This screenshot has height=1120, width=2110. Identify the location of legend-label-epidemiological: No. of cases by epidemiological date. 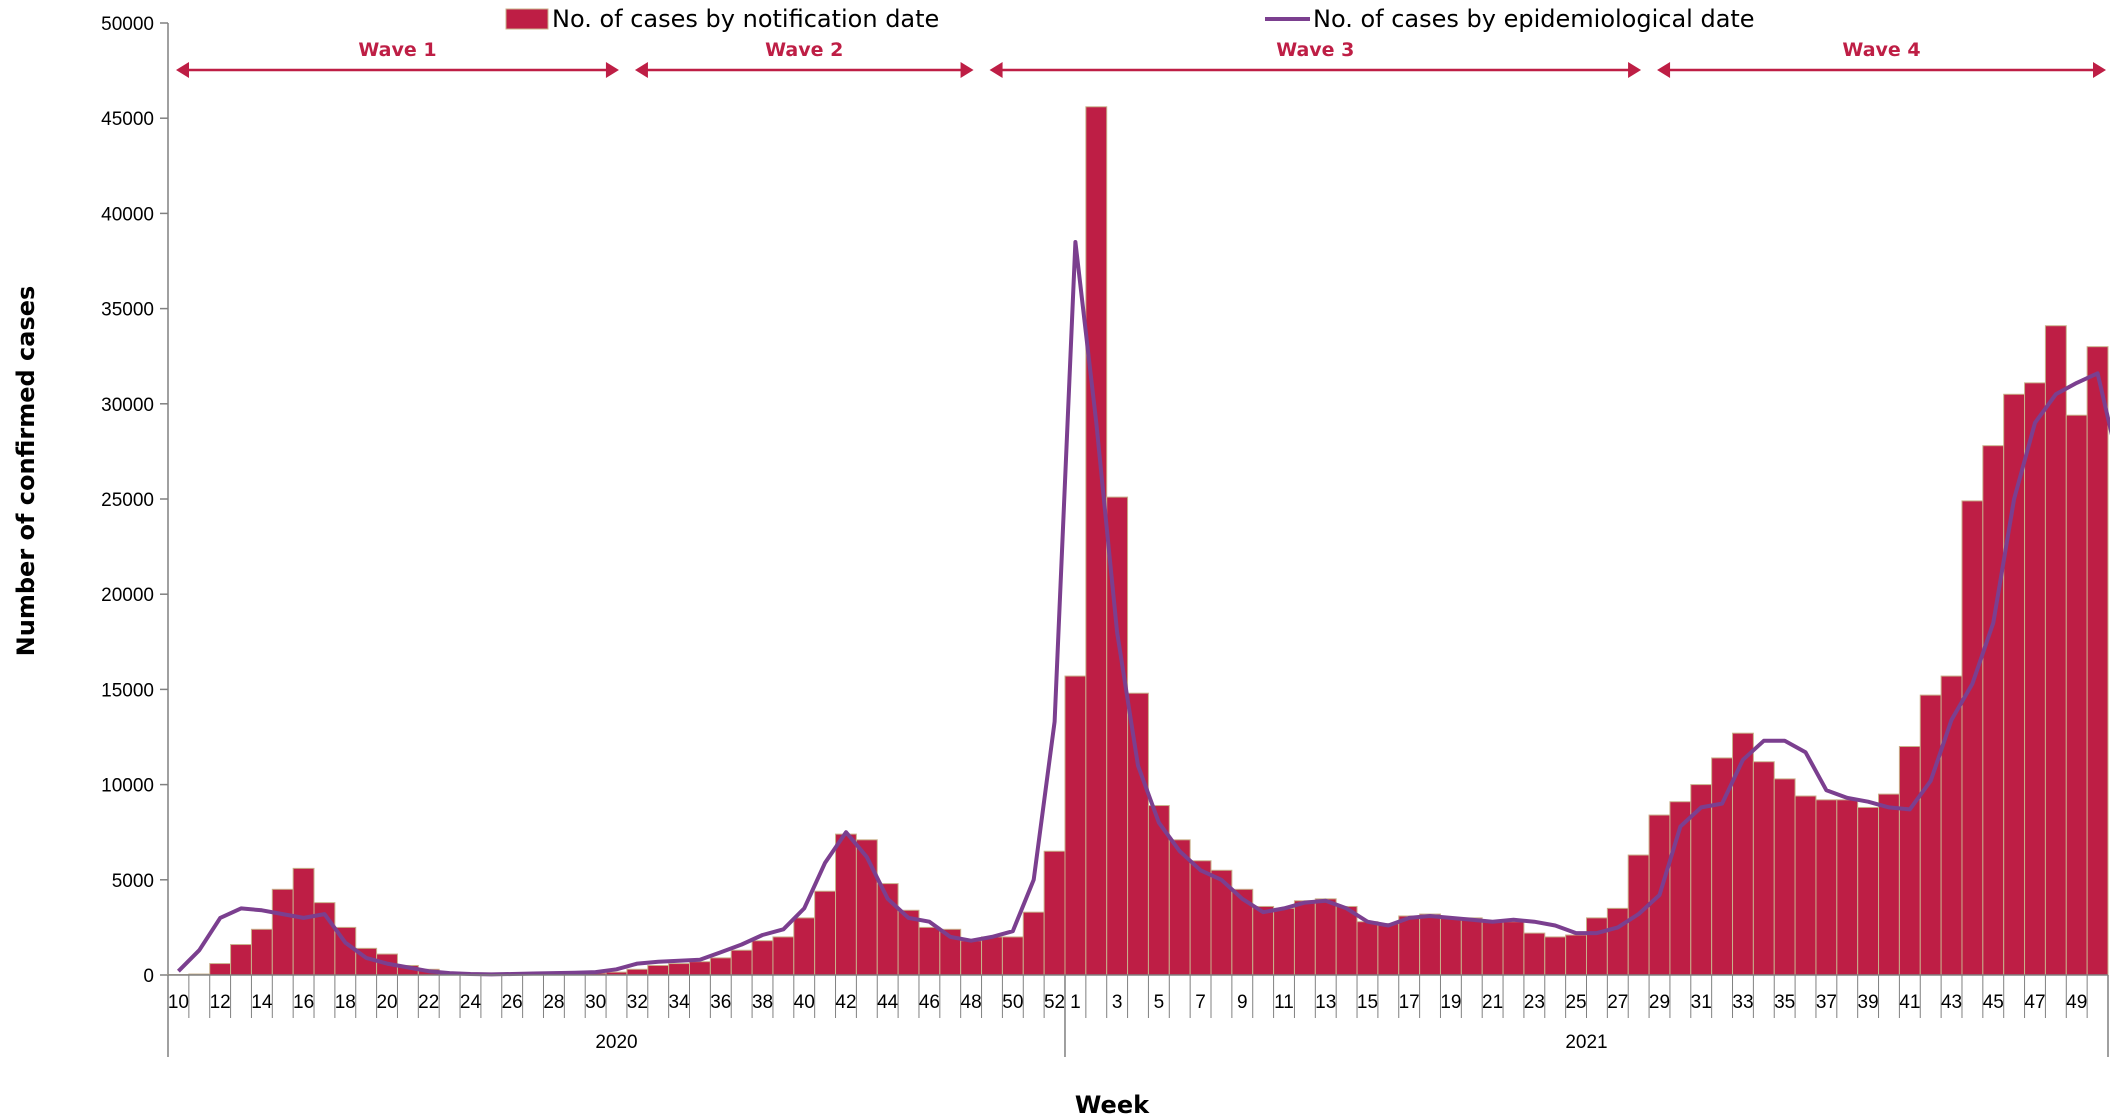
(1534, 19).